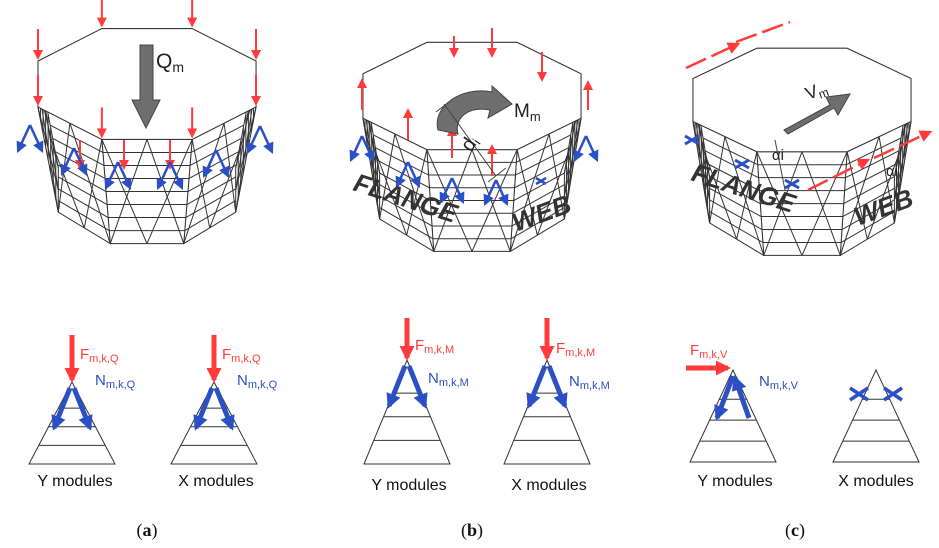 This screenshot has height=548, width=939. I want to click on panel-b-normal-force-arrows, so click(474, 171).